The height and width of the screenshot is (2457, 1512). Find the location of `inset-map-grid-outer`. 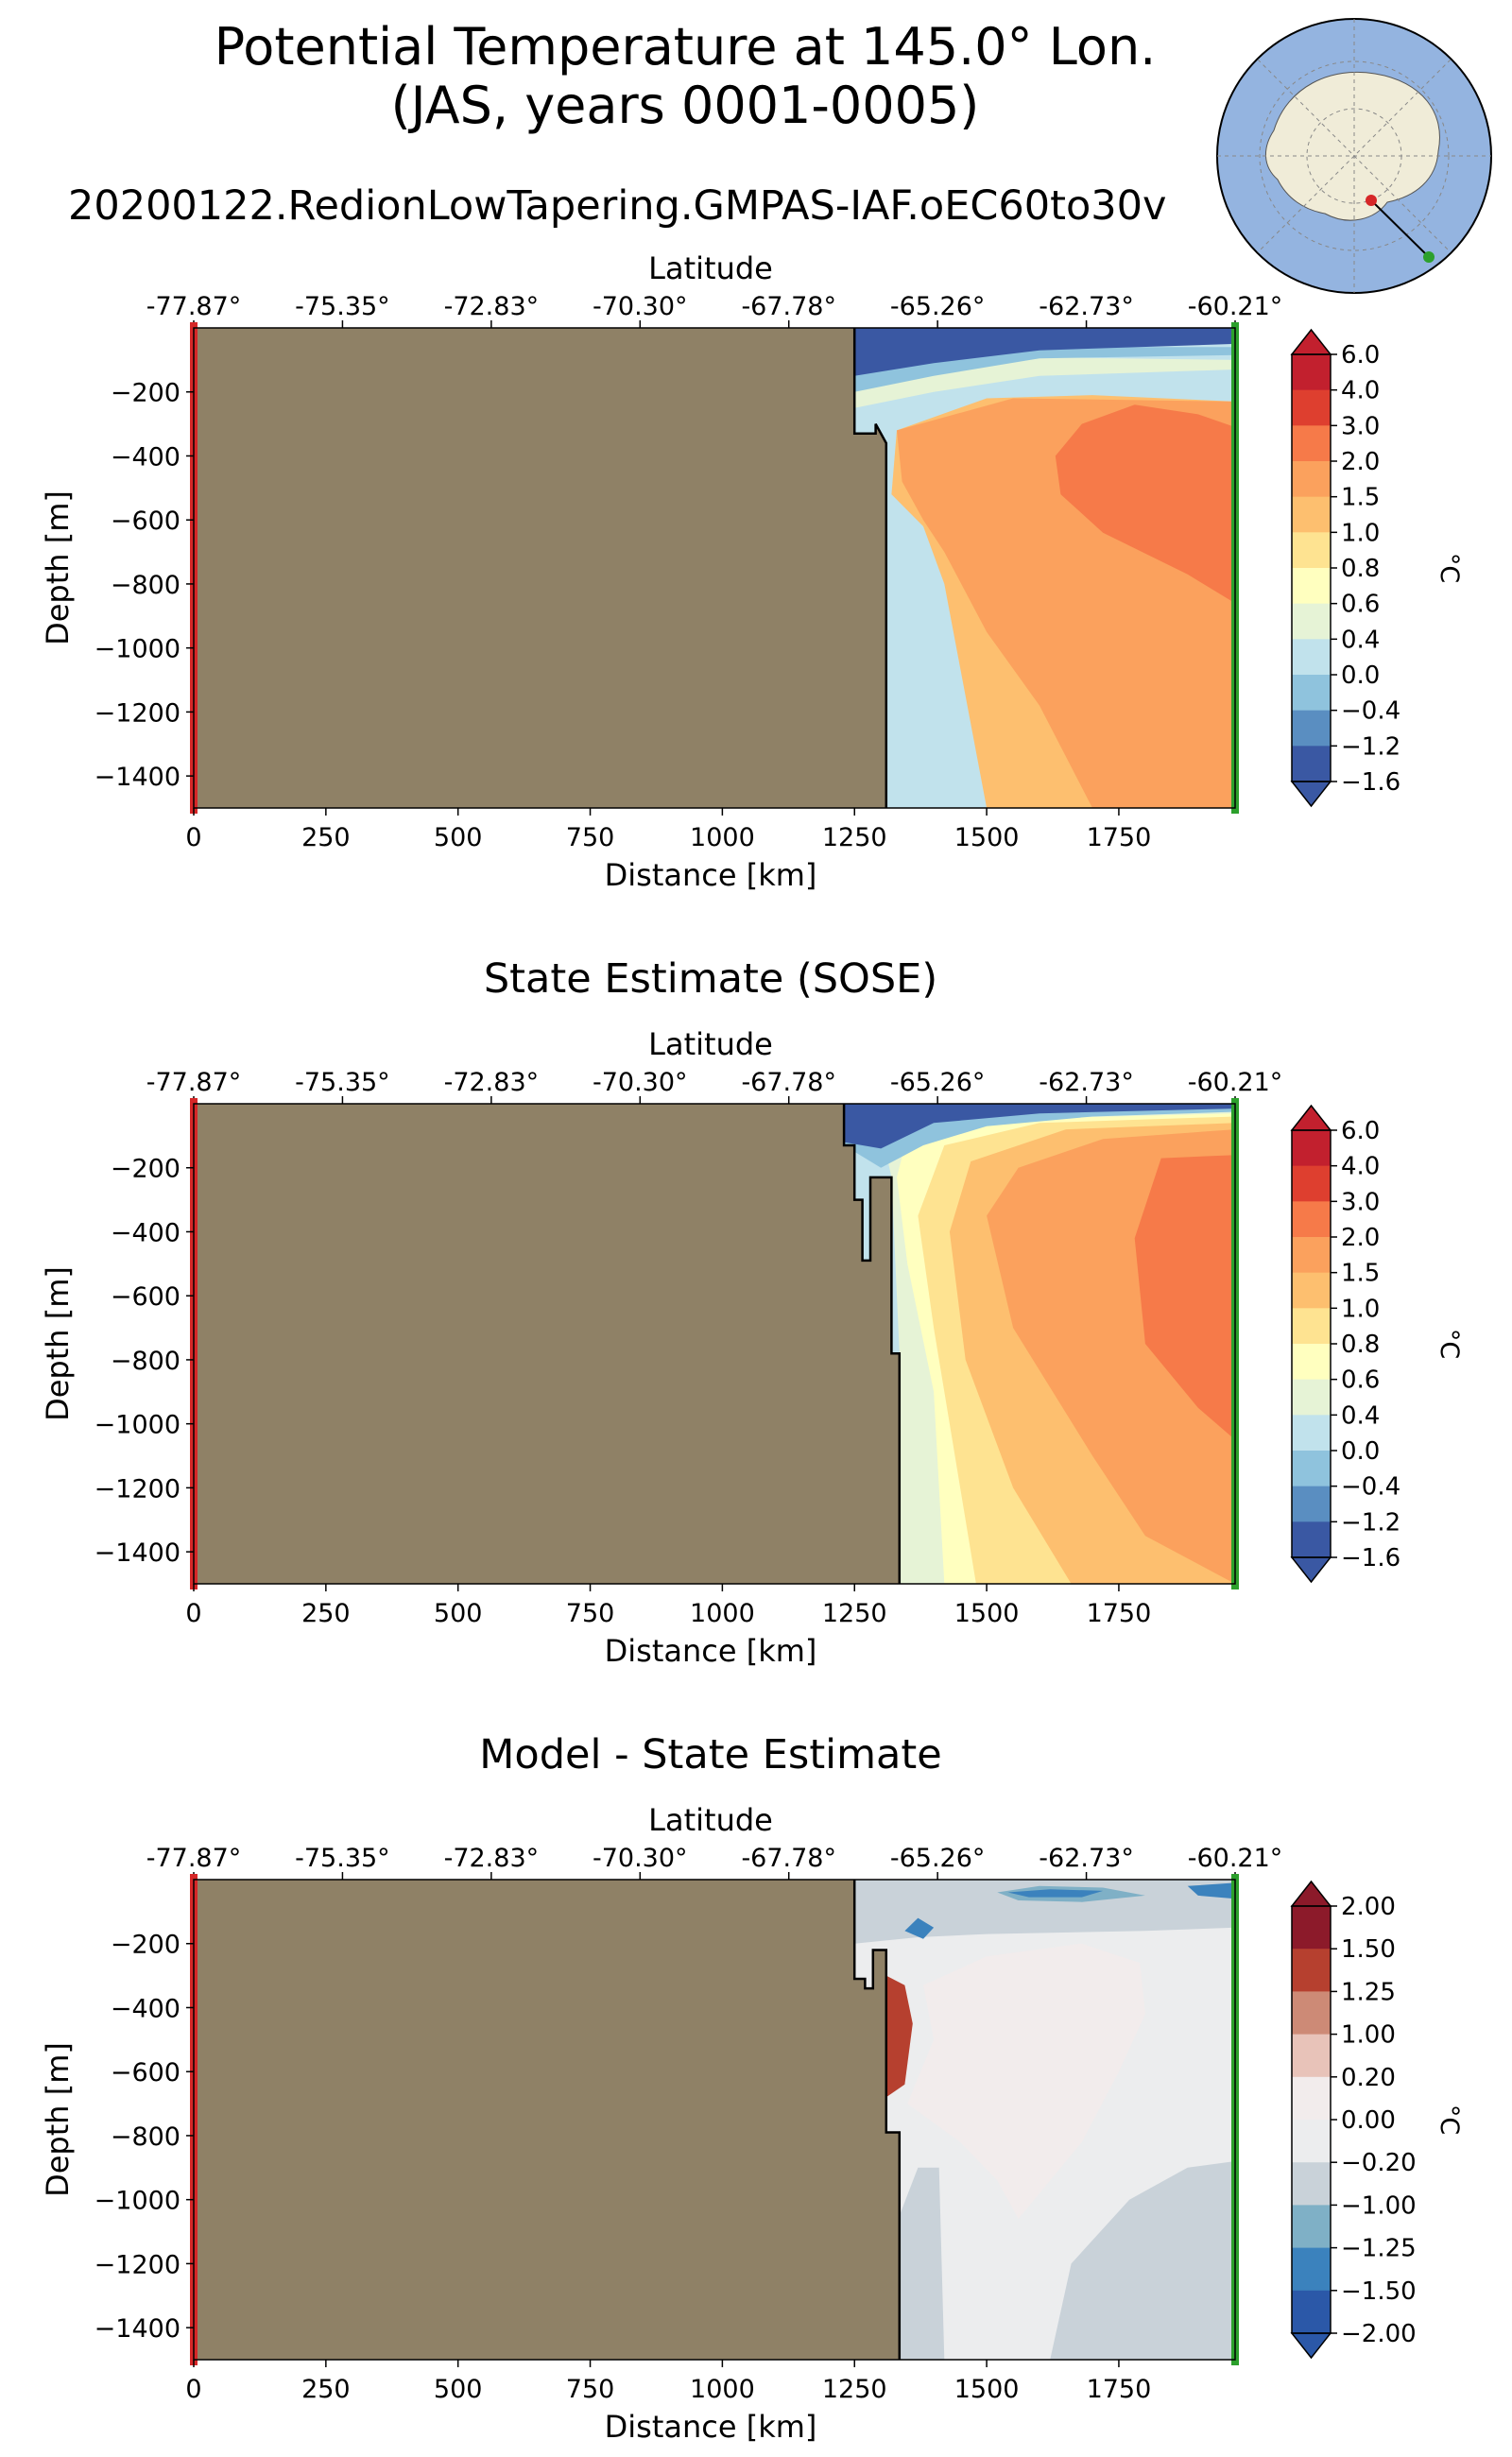

inset-map-grid-outer is located at coordinates (1354, 155).